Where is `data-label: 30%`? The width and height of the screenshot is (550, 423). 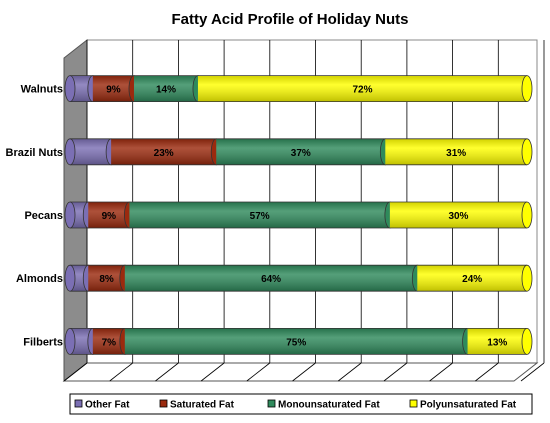
data-label: 30% is located at coordinates (458, 216).